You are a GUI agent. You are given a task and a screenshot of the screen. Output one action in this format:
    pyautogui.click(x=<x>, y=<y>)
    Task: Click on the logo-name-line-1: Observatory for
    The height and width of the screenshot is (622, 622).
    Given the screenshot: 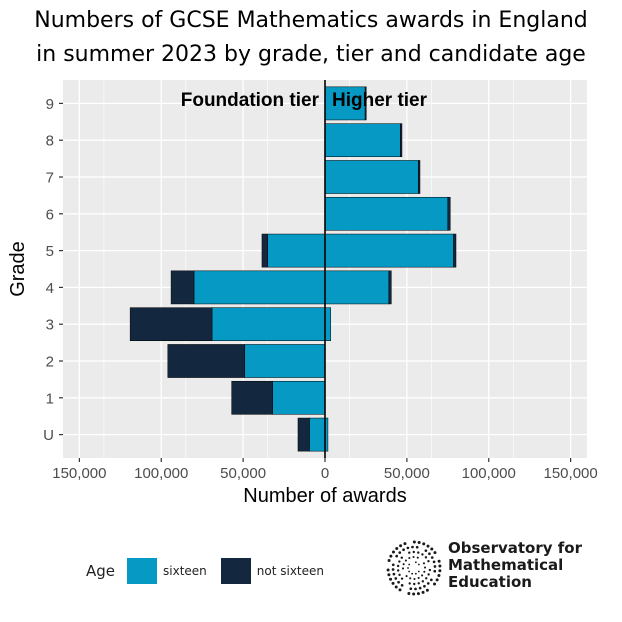 What is the action you would take?
    pyautogui.click(x=515, y=548)
    